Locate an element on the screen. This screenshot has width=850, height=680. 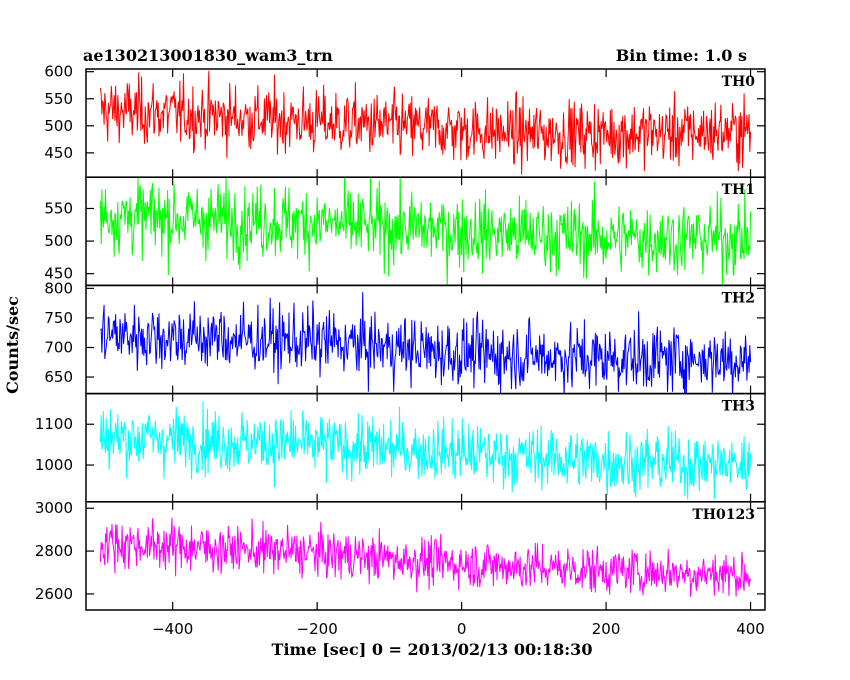
panel-th2: 650 700 750 800 TH2 is located at coordinates (405, 337).